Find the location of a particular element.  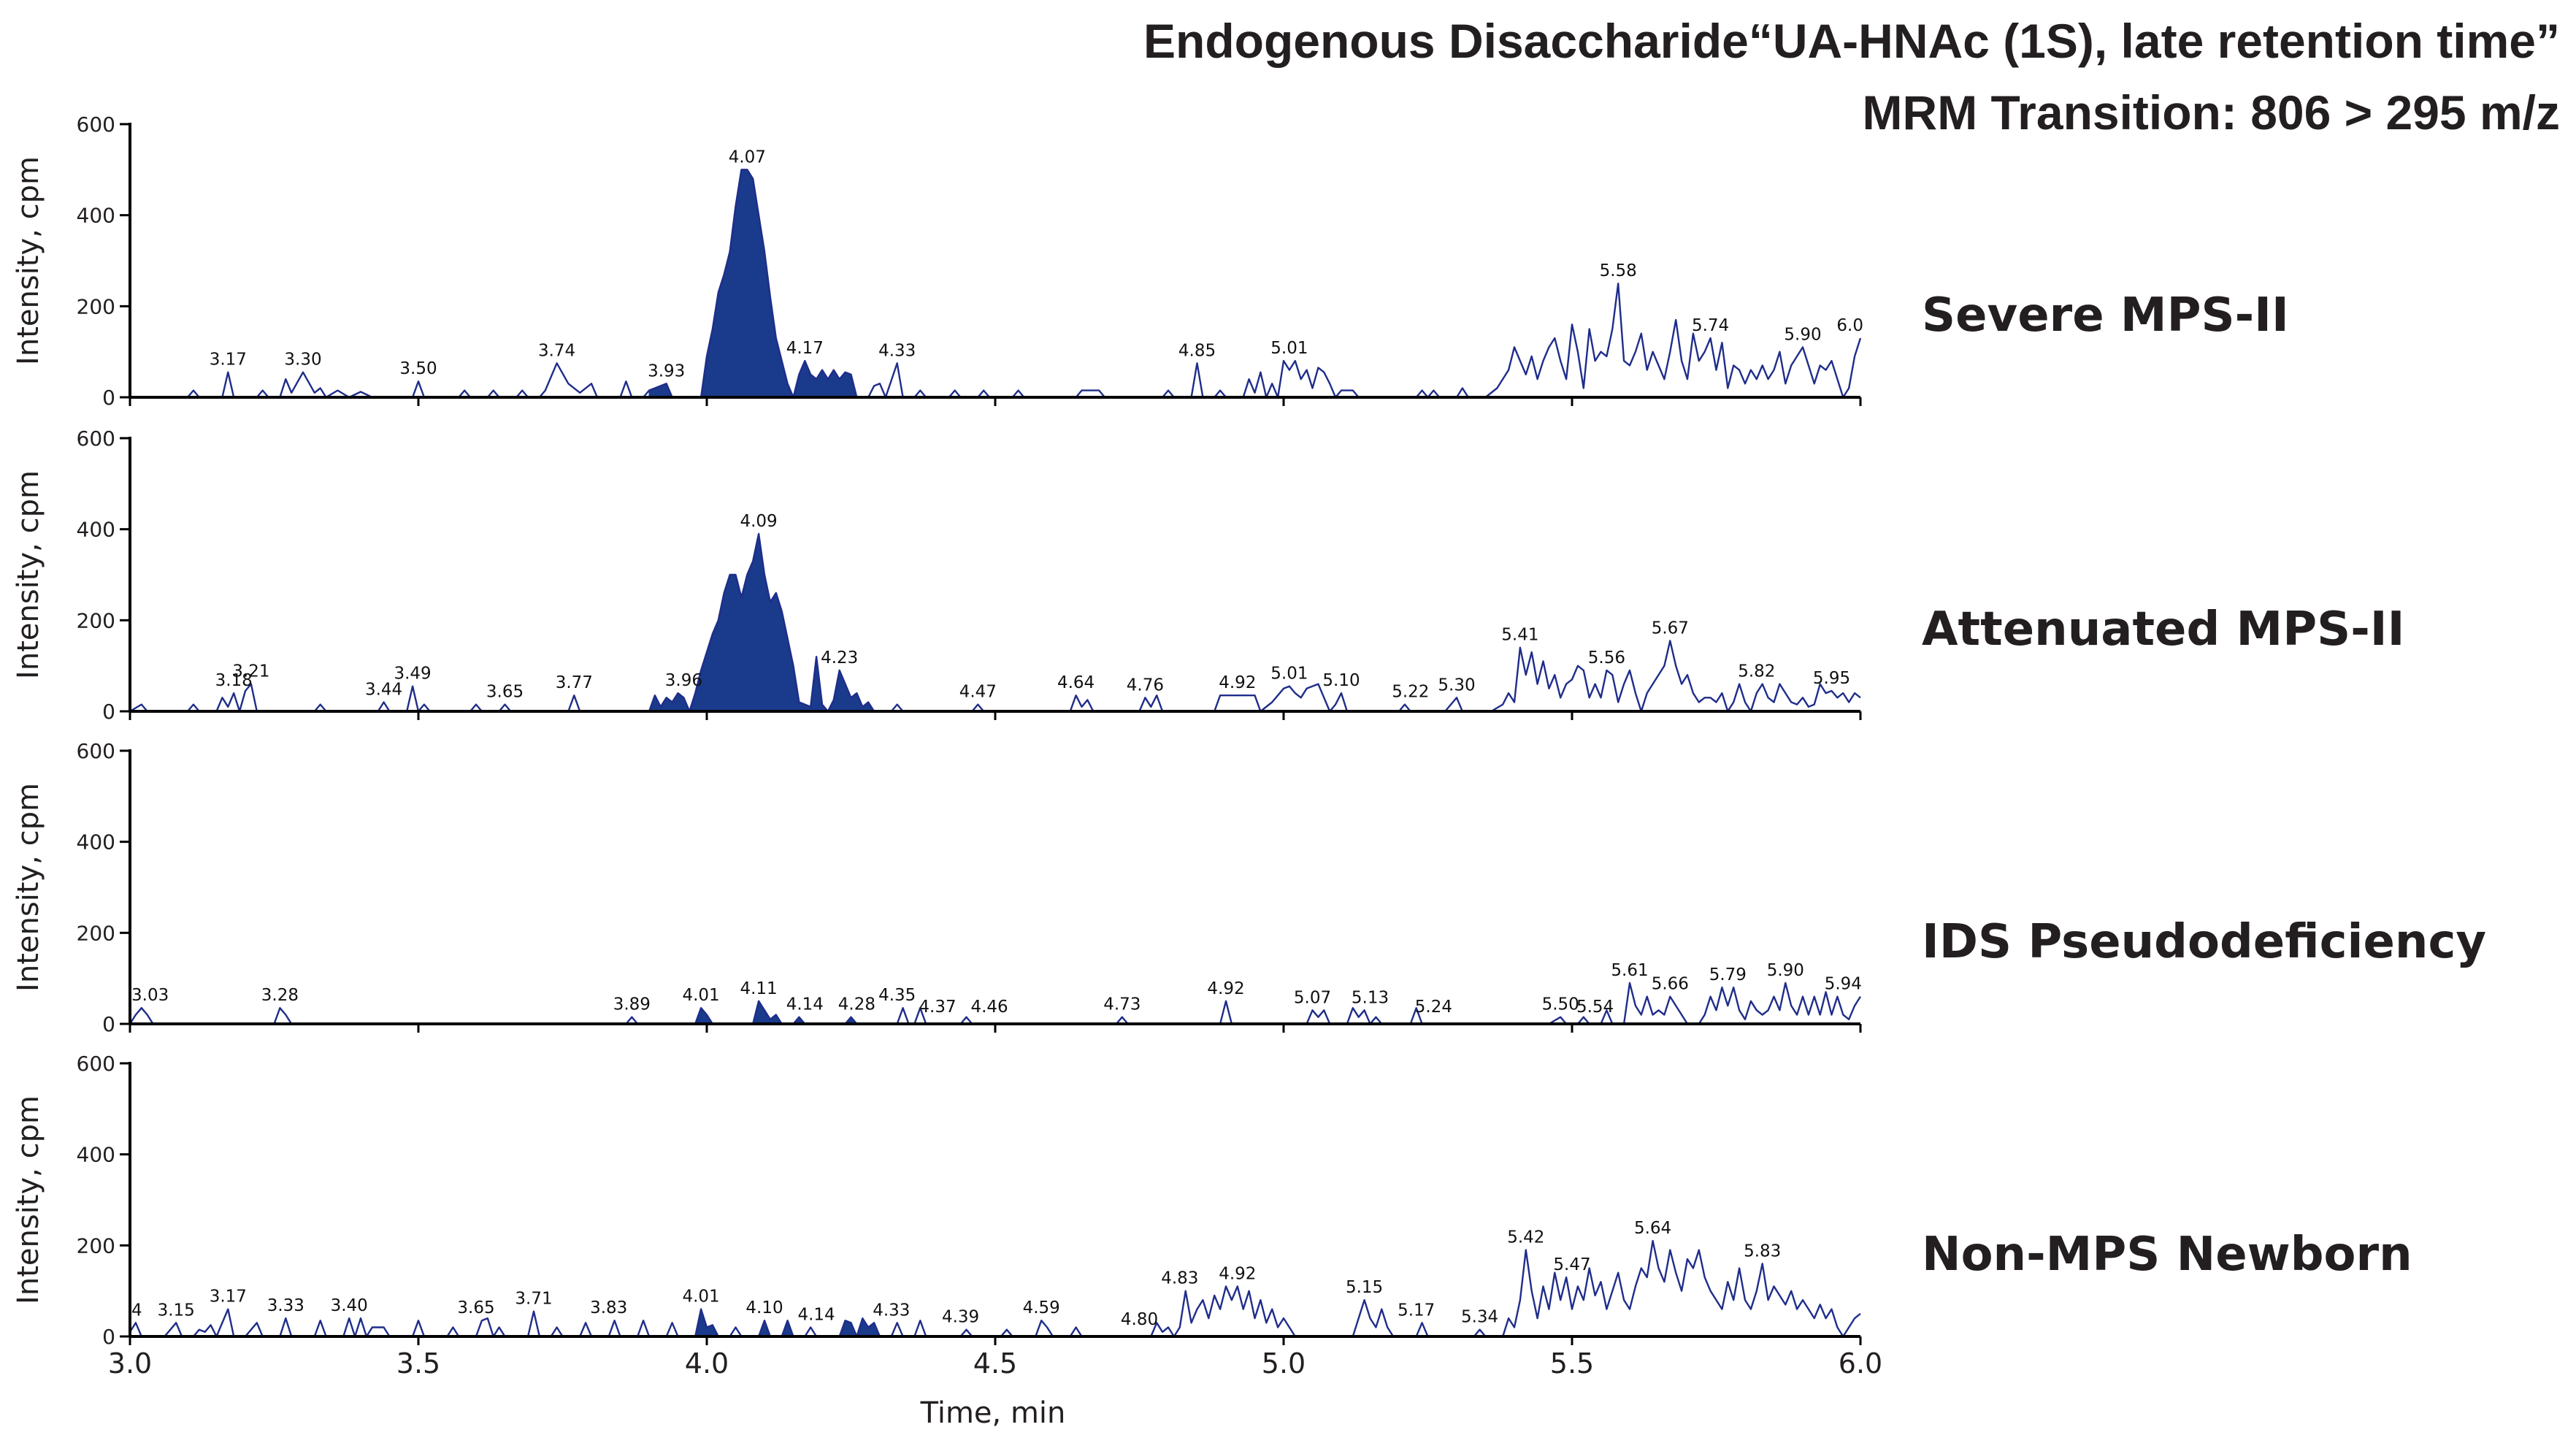

x-tick-label: 6.0 is located at coordinates (1860, 1363).